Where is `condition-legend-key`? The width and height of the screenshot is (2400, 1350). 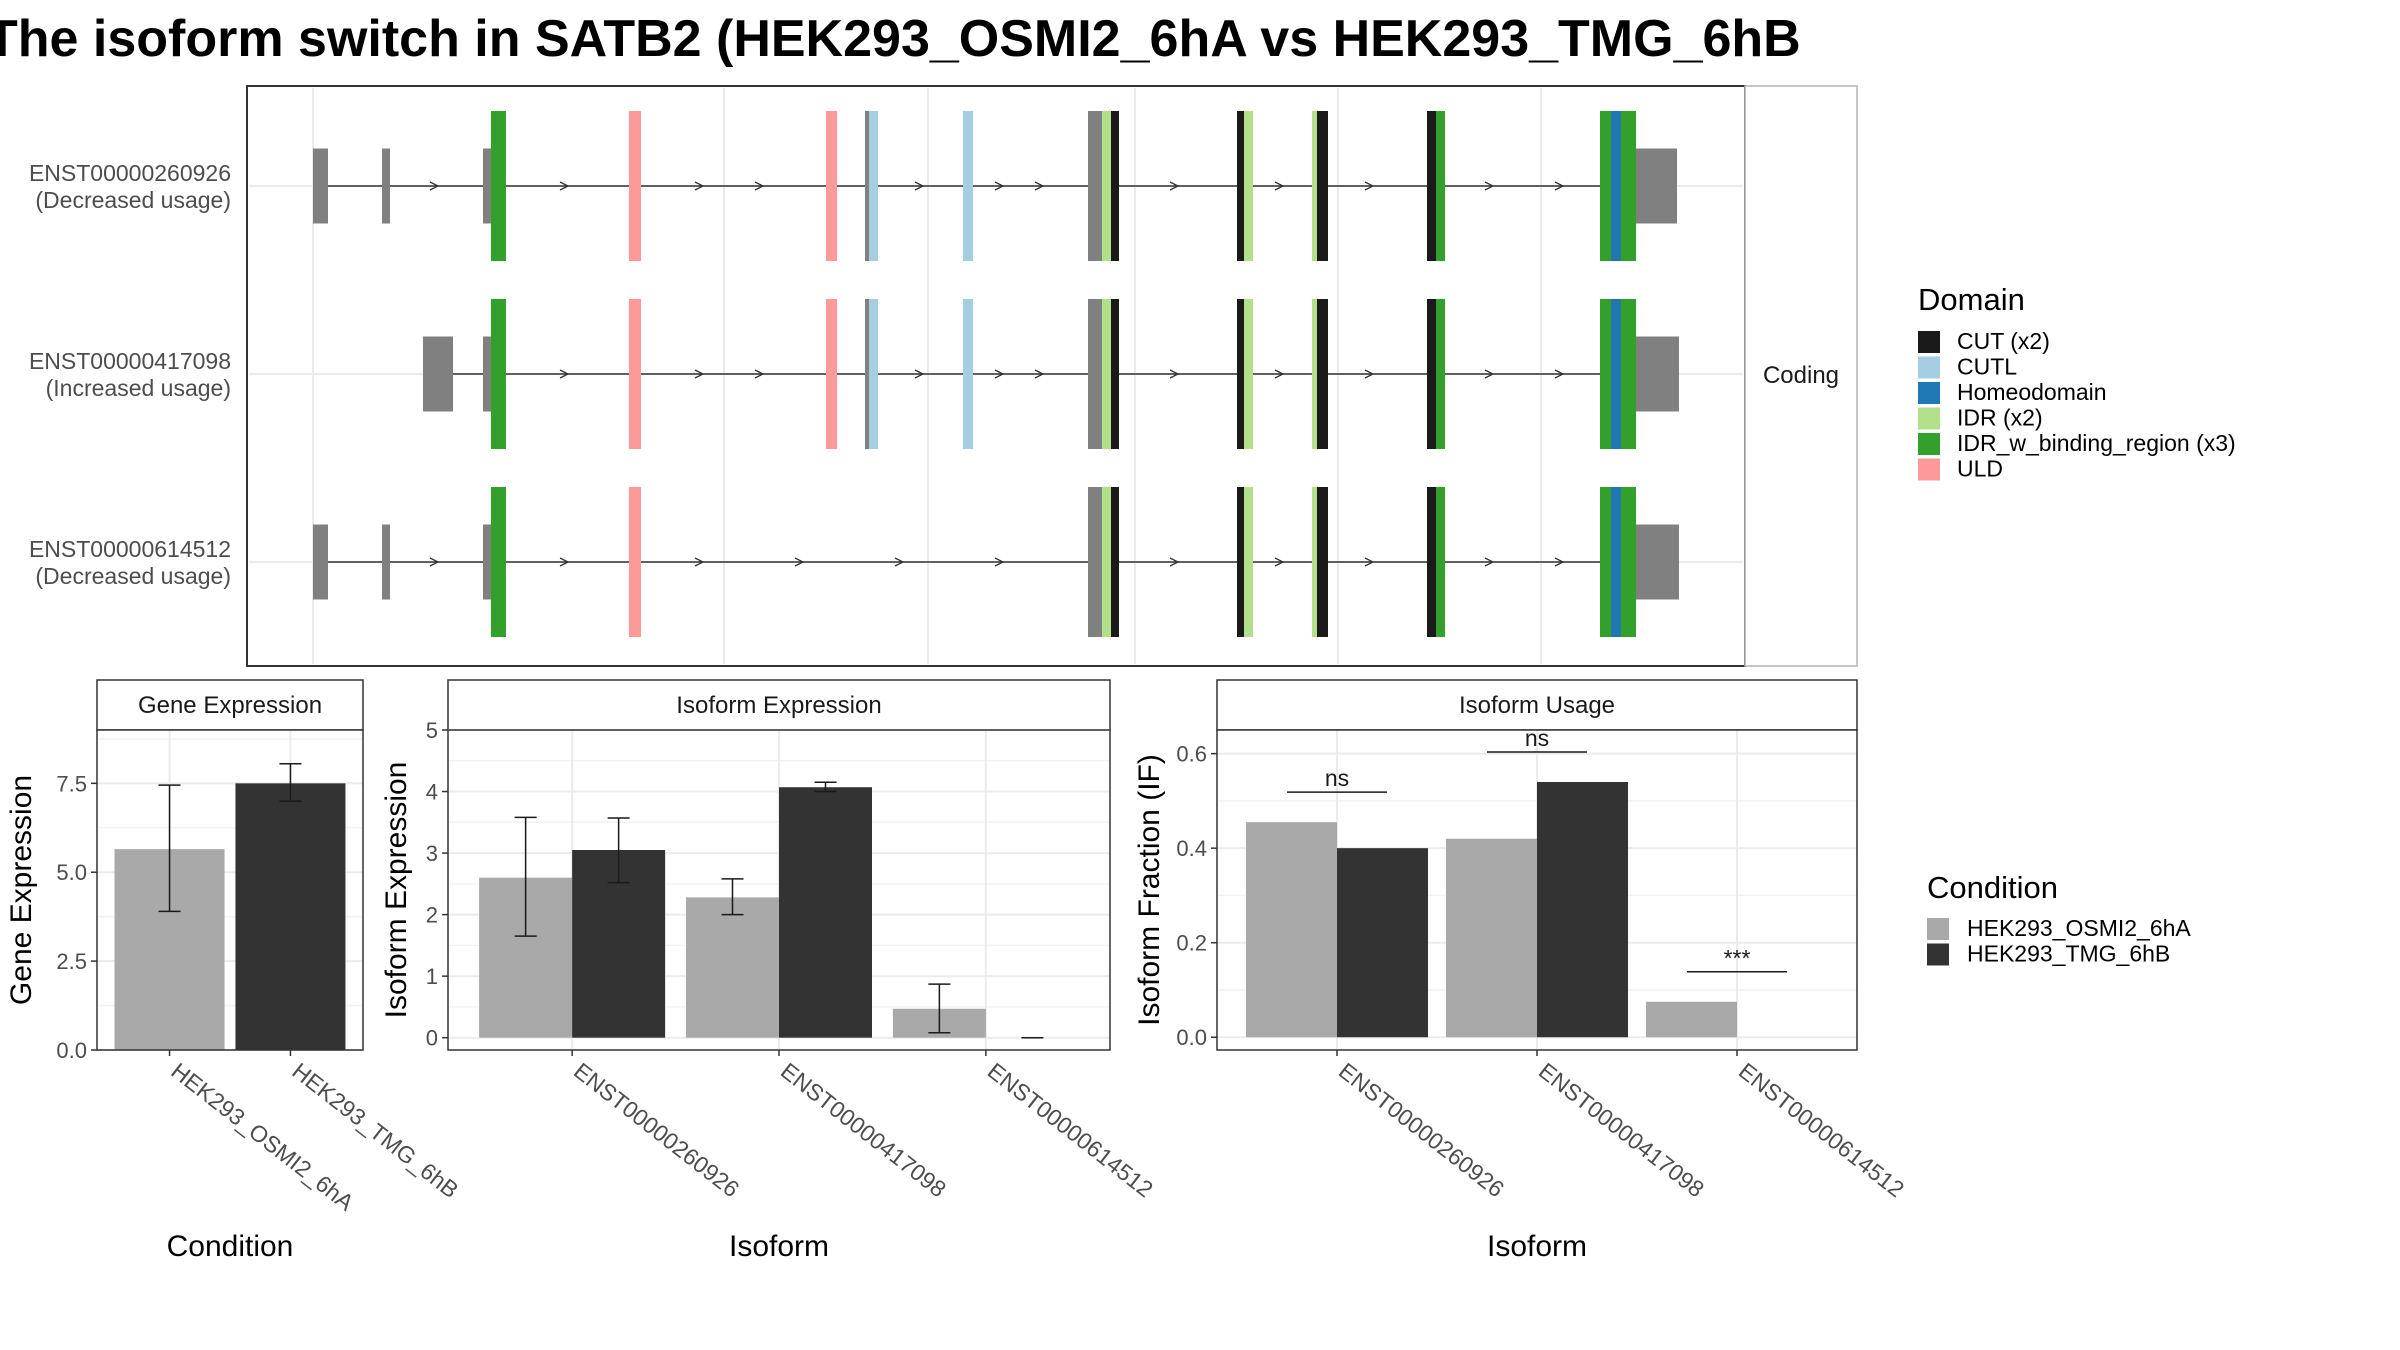
condition-legend-key is located at coordinates (1938, 954).